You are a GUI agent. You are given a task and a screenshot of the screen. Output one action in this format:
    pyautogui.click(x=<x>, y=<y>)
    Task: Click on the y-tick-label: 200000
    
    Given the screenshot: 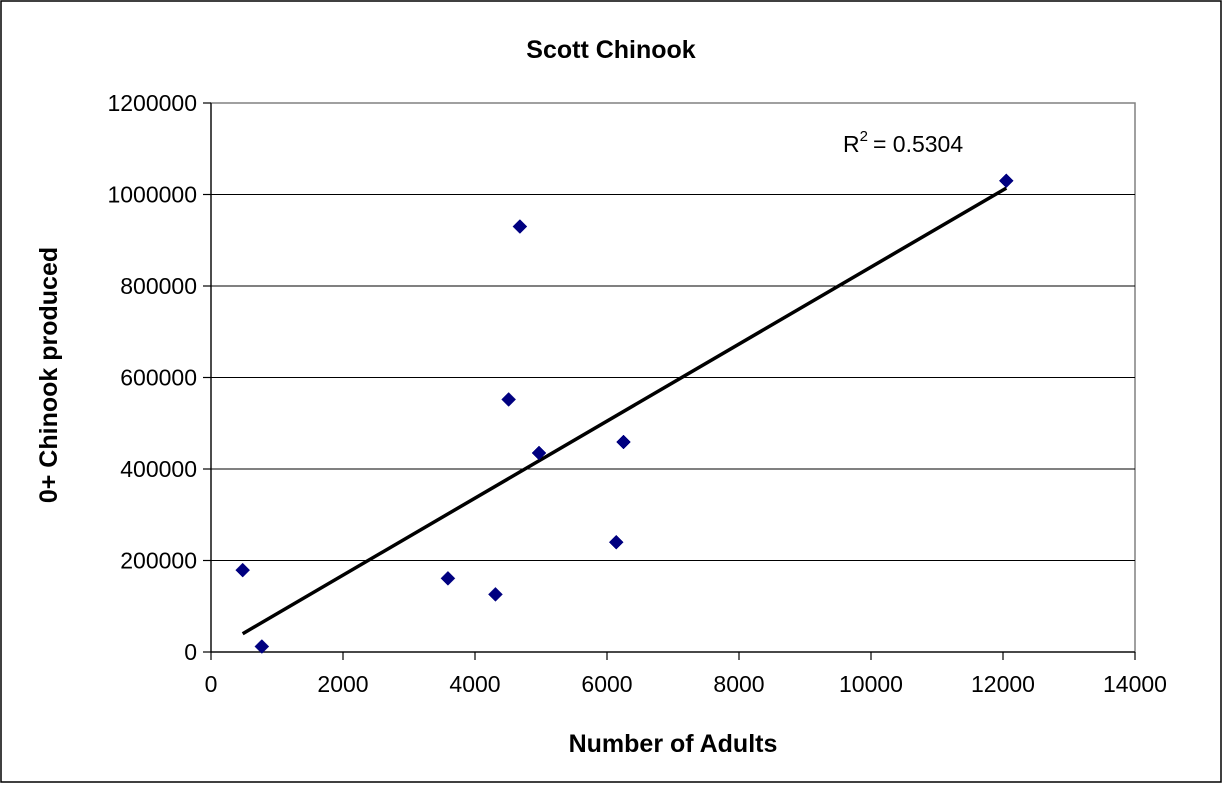 What is the action you would take?
    pyautogui.click(x=158, y=561)
    